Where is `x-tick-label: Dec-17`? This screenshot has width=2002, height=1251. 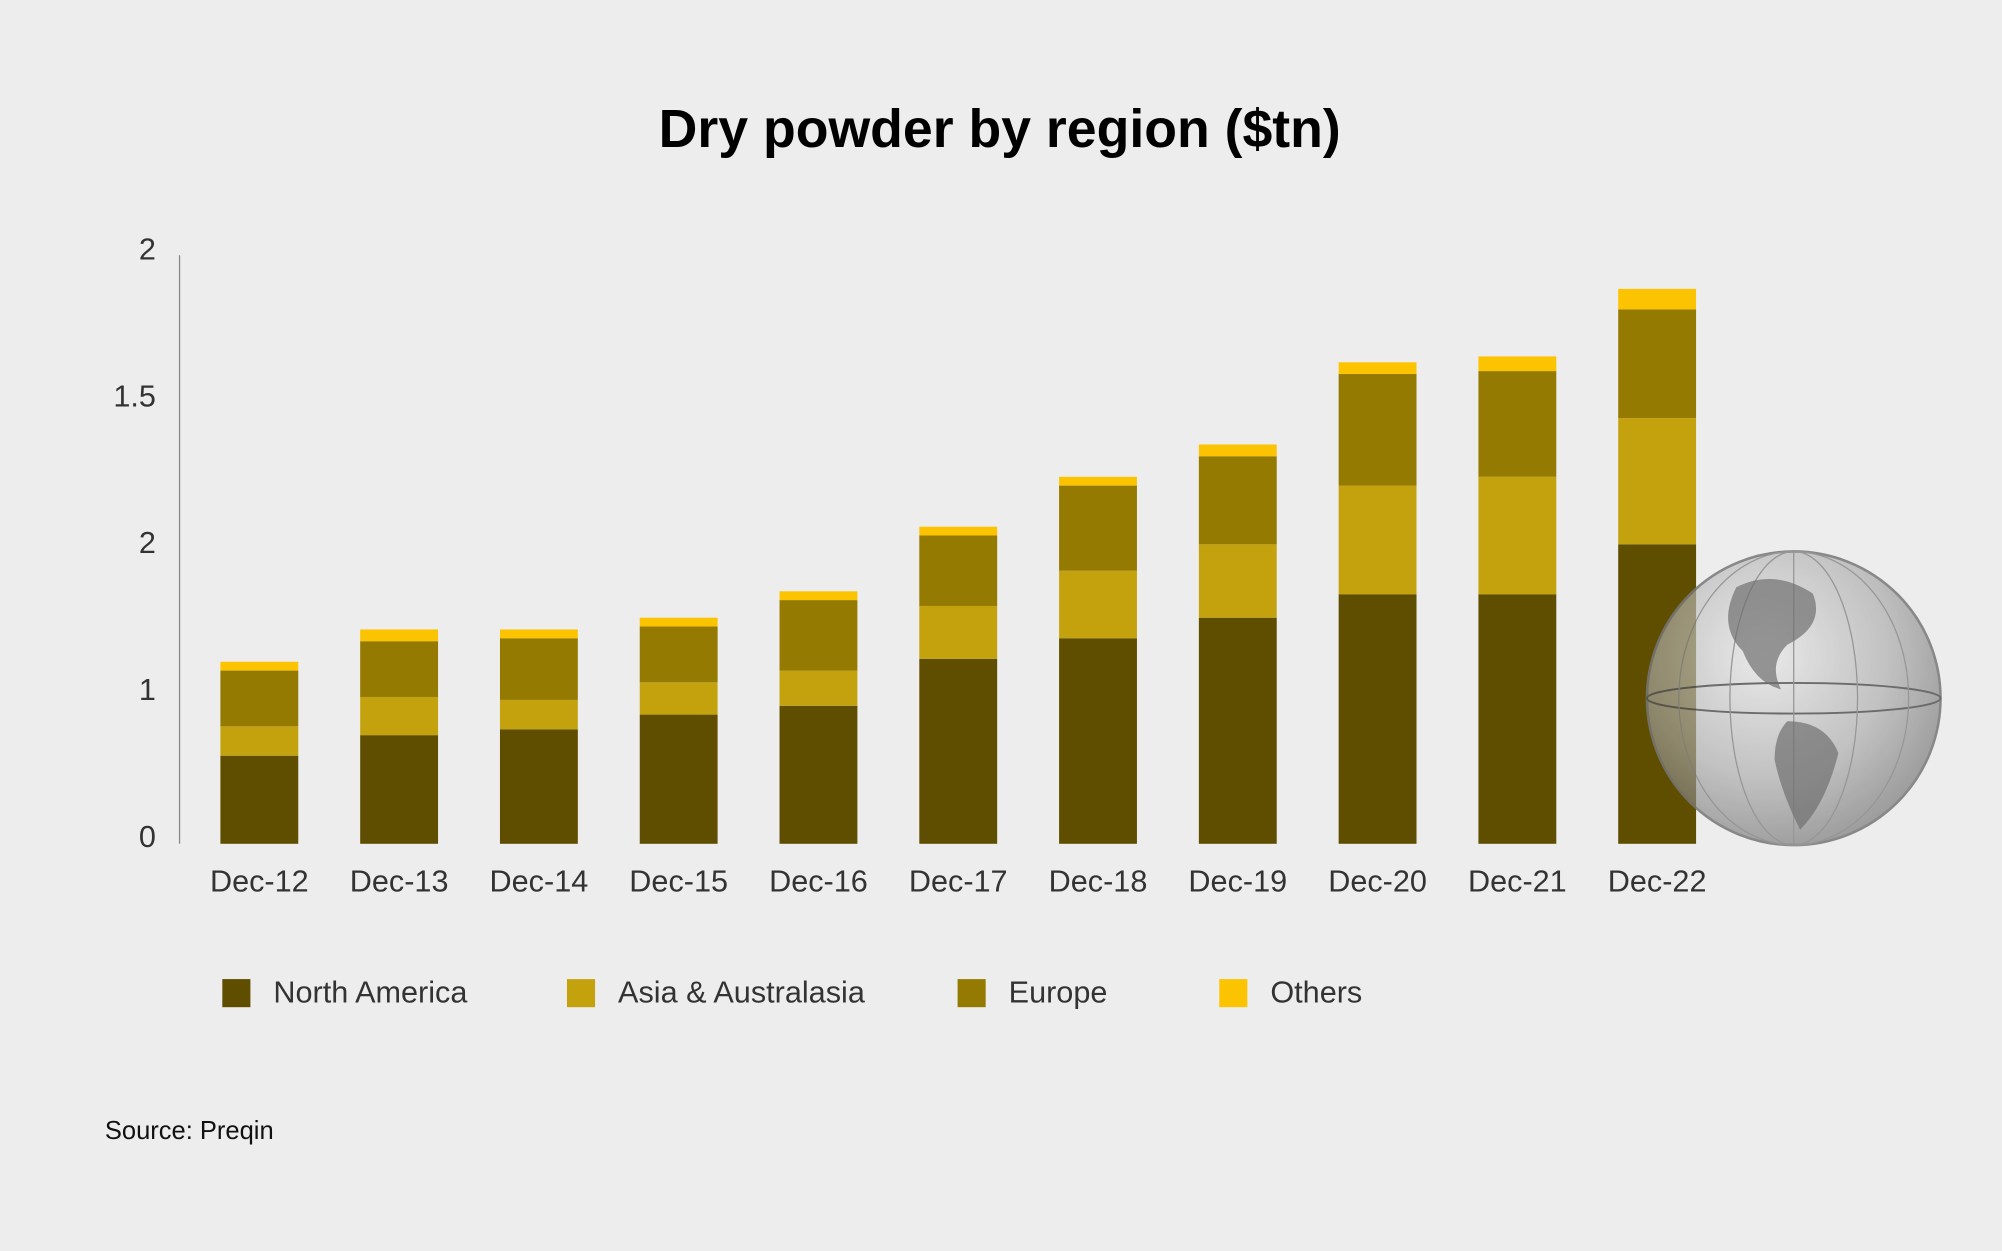 x-tick-label: Dec-17 is located at coordinates (958, 881).